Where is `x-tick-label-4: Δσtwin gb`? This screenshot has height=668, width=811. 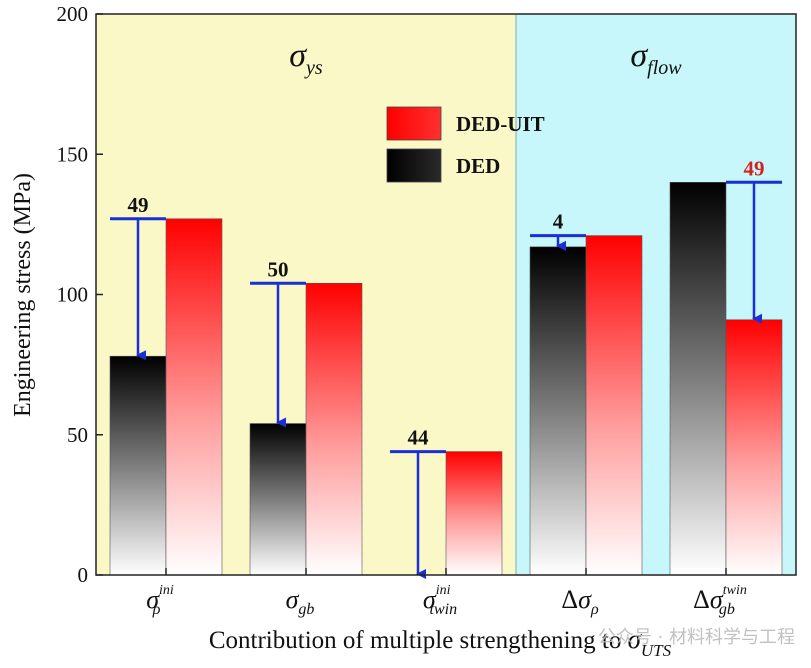
x-tick-label-4: Δσtwin gb is located at coordinates (720, 600).